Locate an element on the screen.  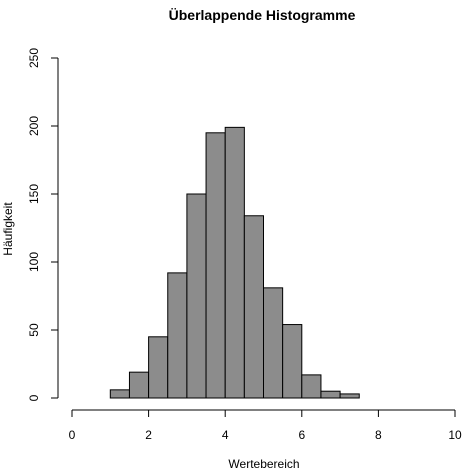
y-axis-title: Häufigkeit is located at coordinates (8, 229).